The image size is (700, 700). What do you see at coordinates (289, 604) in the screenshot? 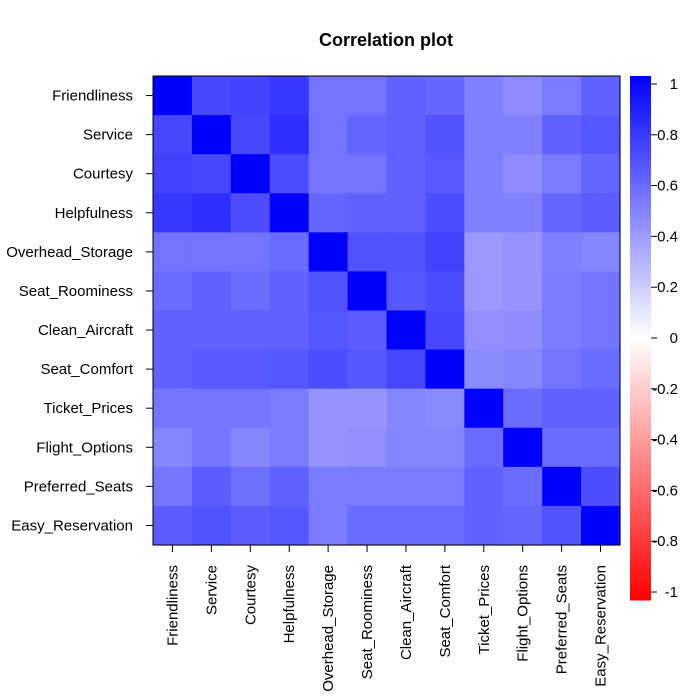
I see `x-tick-label: Helpfulness` at bounding box center [289, 604].